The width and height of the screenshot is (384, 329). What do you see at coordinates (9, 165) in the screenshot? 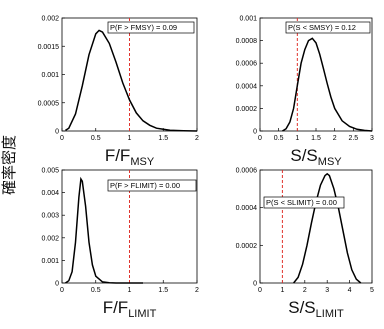
I see `y-axis-label: 確率密度` at bounding box center [9, 165].